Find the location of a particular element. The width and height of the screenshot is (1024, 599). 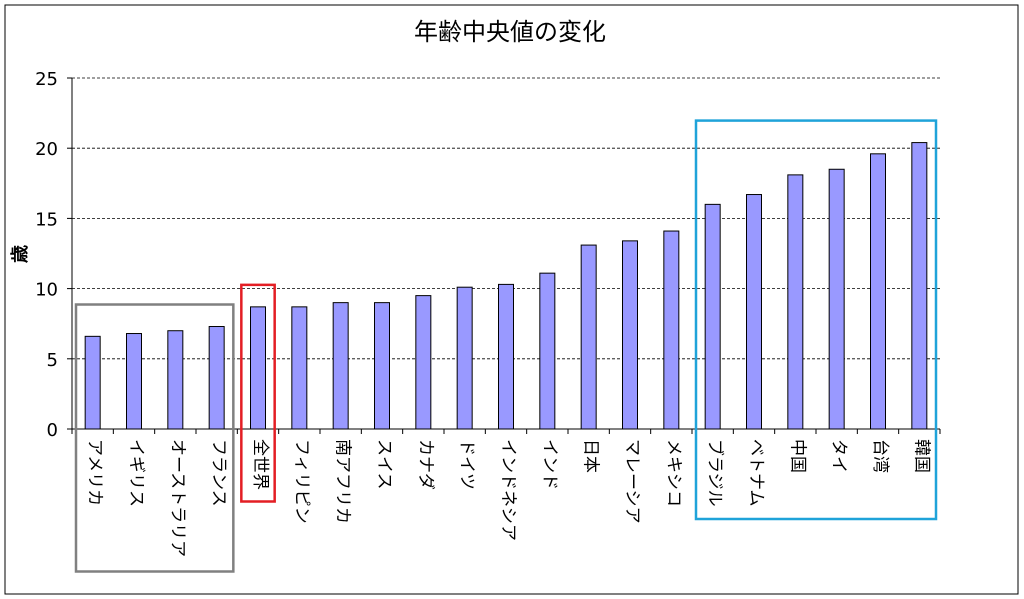

y-tick-label: 15 is located at coordinates (46, 219).